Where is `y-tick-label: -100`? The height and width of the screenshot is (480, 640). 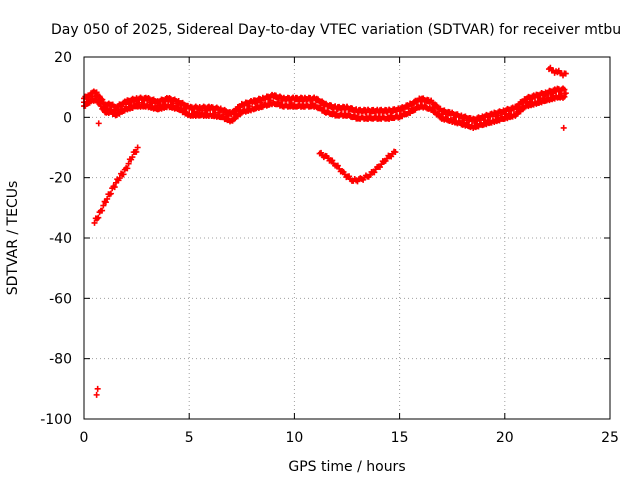
y-tick-label: -100 is located at coordinates (56, 420).